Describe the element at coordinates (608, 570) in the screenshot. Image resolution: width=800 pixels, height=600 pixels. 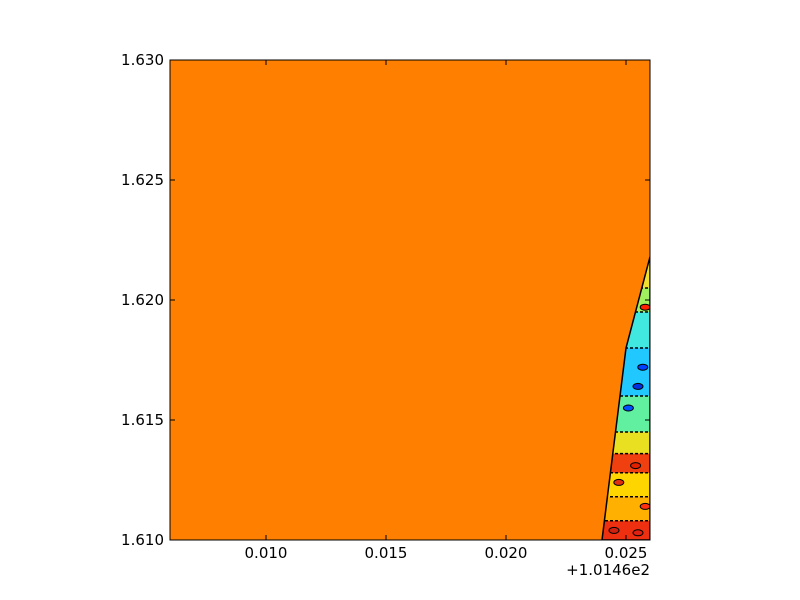
I see `x-offset-label: +1.0146e2` at that location.